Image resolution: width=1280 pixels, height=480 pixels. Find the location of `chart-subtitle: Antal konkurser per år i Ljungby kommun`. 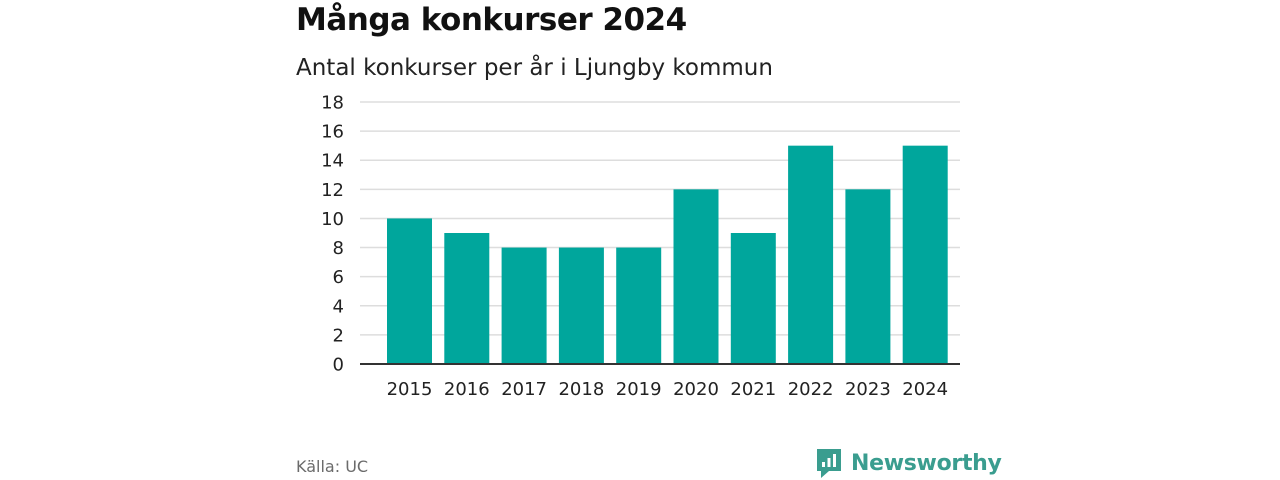

chart-subtitle: Antal konkurser per år i Ljungby kommun is located at coordinates (534, 68).